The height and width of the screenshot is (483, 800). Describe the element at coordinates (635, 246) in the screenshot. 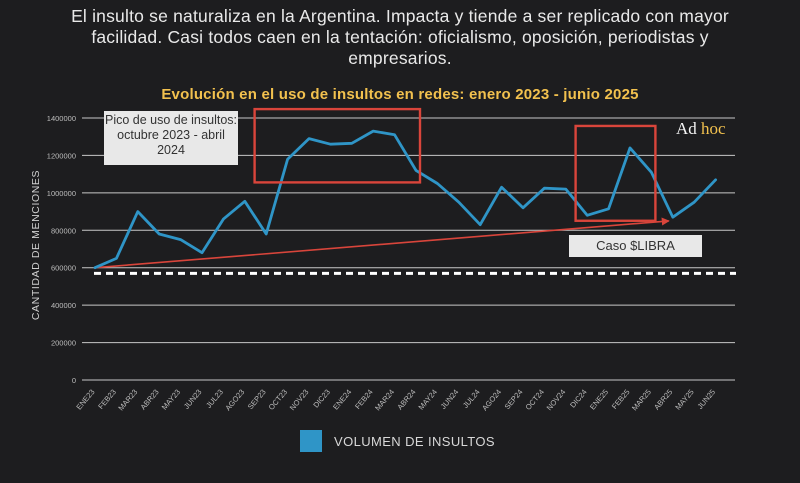

I see `libra-annotation: Caso $LIBRA` at that location.